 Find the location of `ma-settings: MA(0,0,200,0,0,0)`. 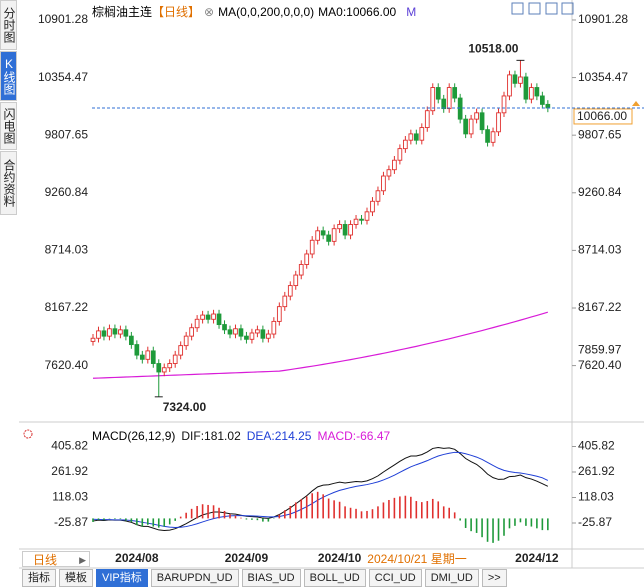

ma-settings: MA(0,0,200,0,0,0) is located at coordinates (266, 11).